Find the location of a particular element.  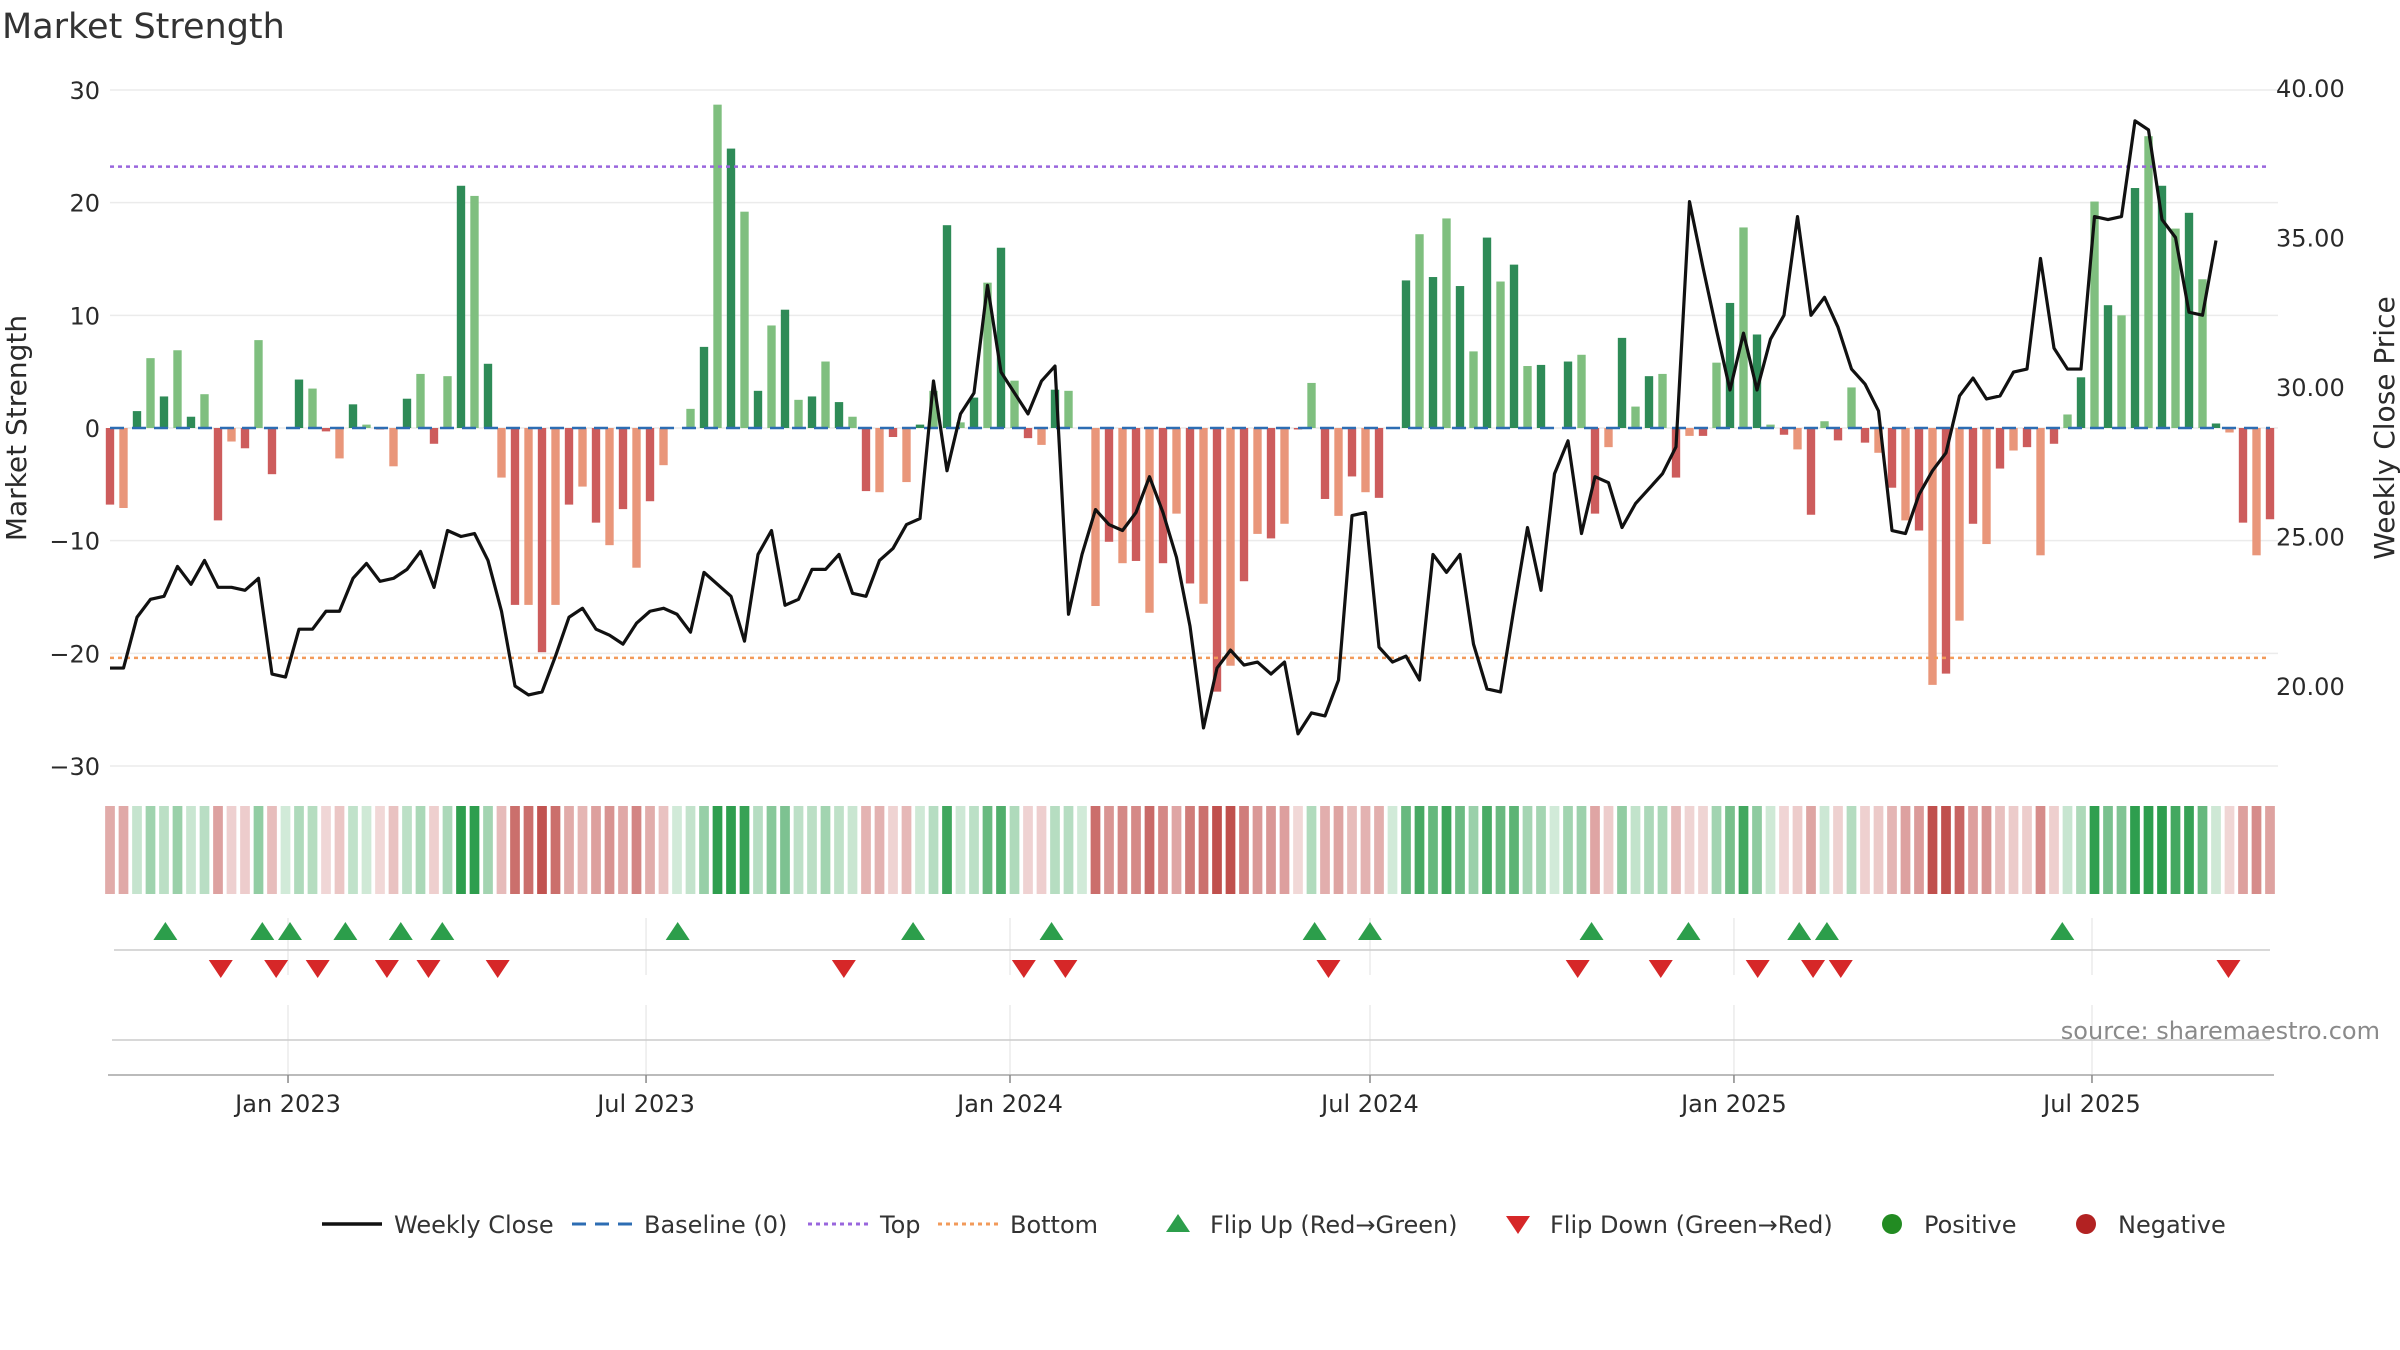

legend-label: Top is located at coordinates (900, 1225).